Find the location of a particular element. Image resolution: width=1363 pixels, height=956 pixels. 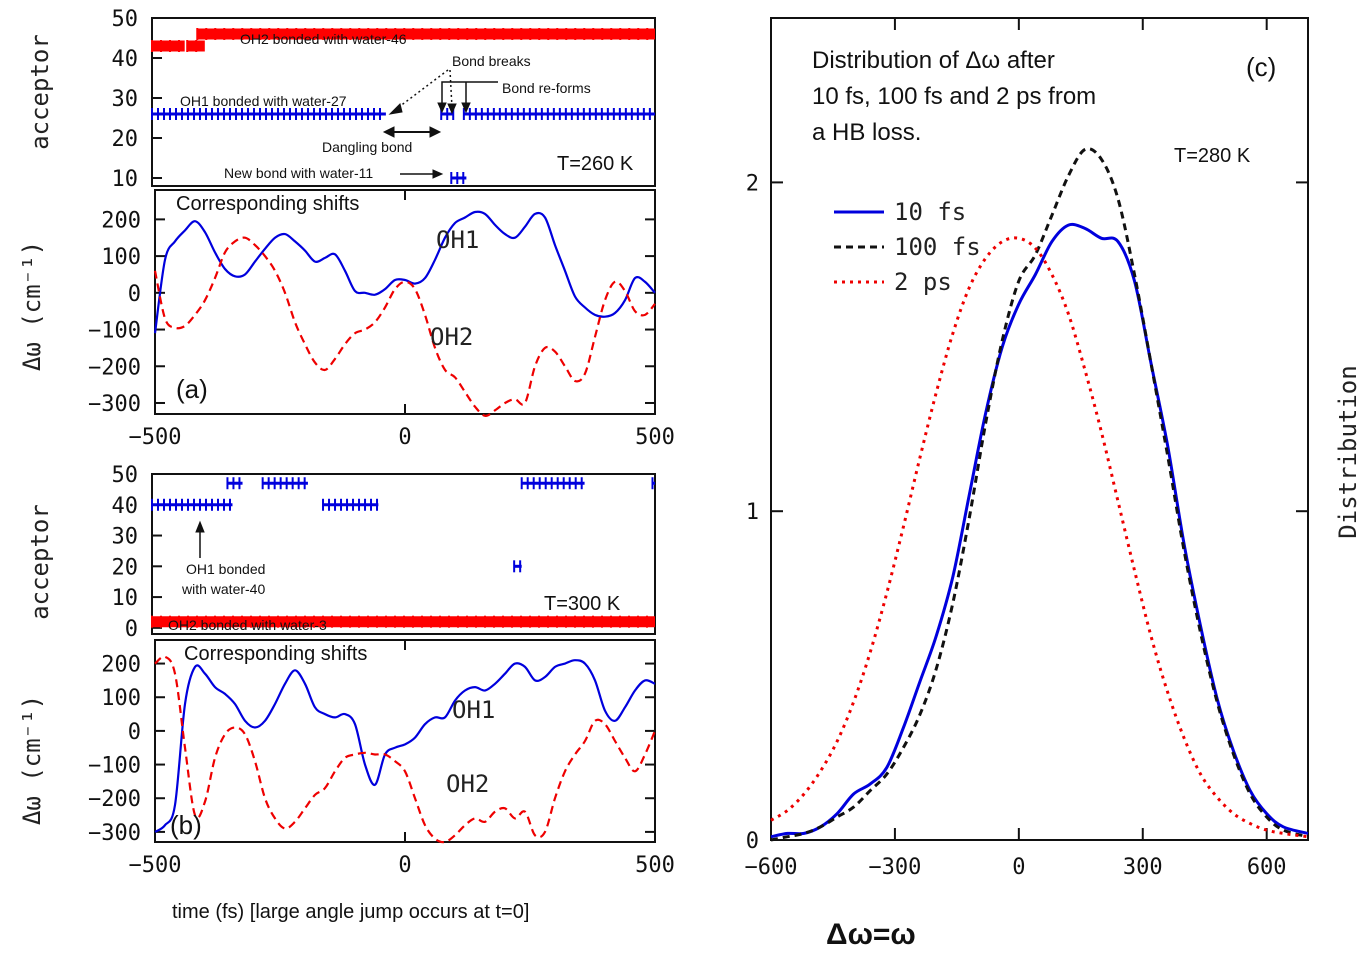

c-legend-label-1: 100 fs is located at coordinates (937, 247).